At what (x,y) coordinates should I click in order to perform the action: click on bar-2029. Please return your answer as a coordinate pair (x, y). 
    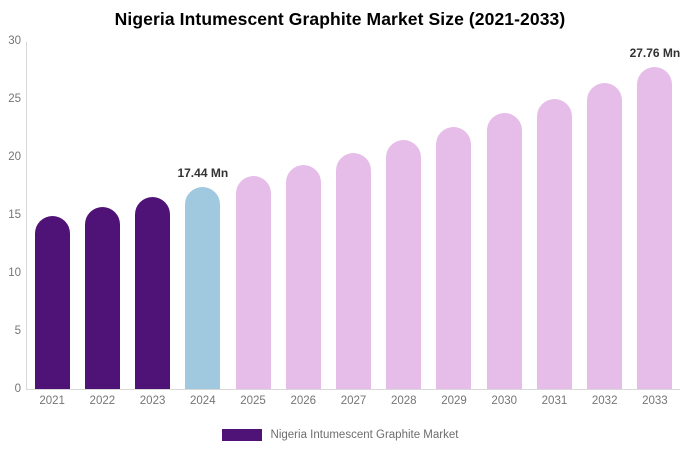
    Looking at the image, I should click on (454, 258).